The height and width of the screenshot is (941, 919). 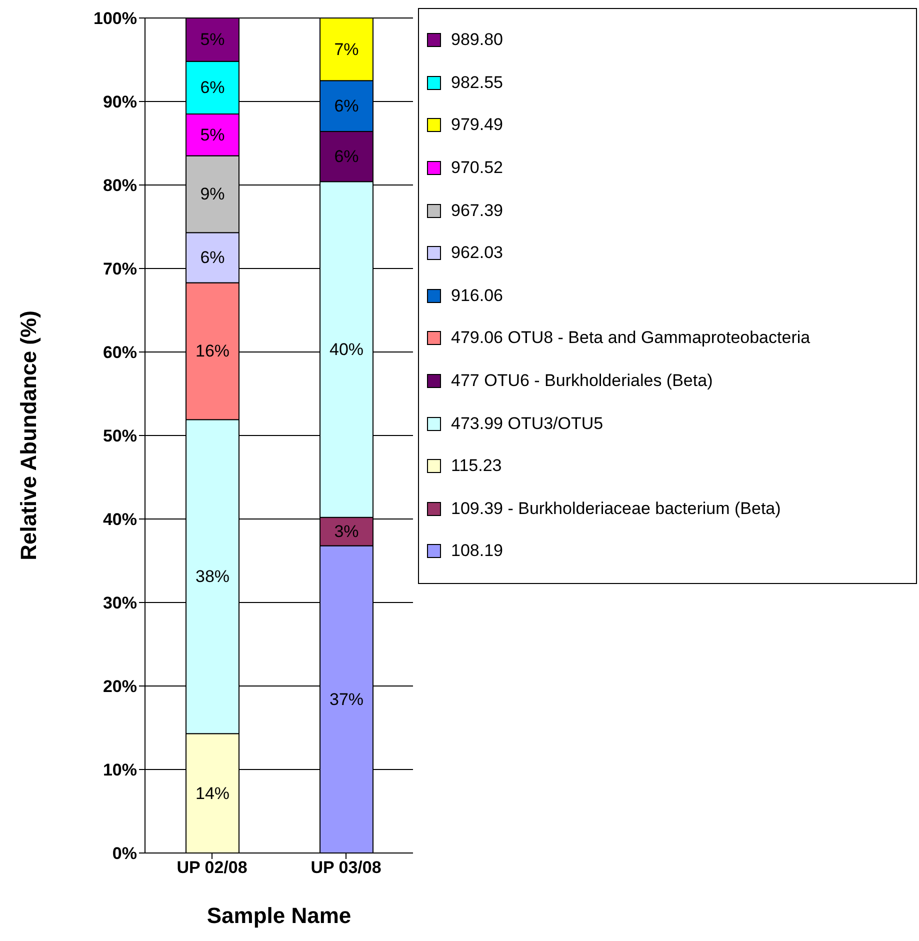 I want to click on y-tick-label: 50%, so click(x=119, y=436).